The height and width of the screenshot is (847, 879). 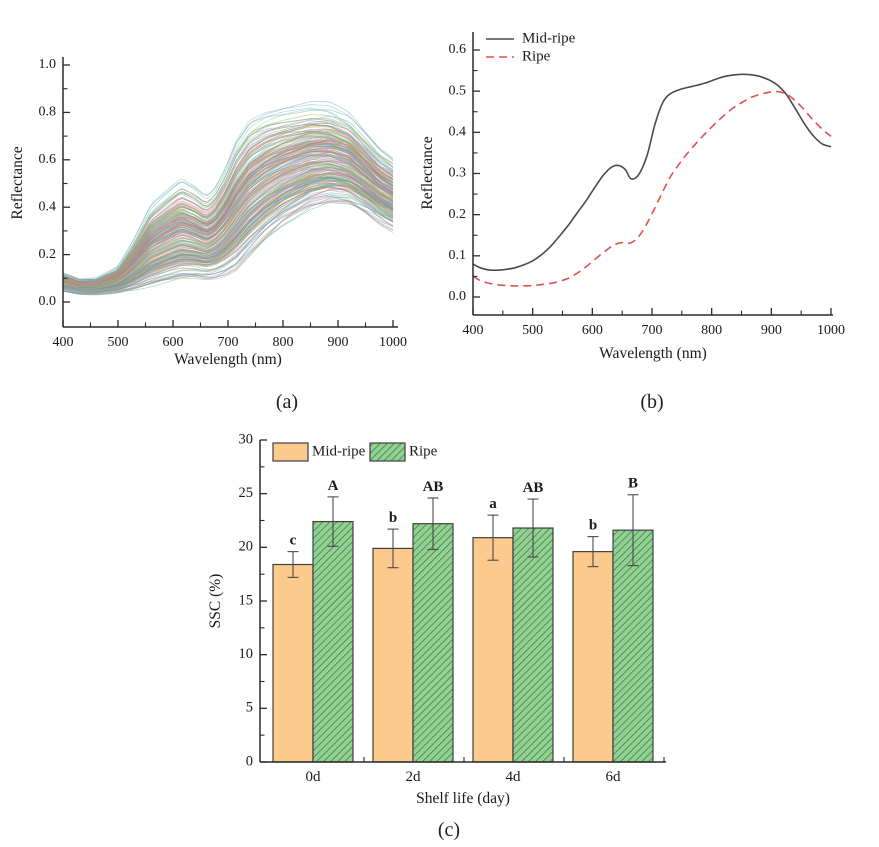 I want to click on x-tick-label: 900, so click(x=771, y=330).